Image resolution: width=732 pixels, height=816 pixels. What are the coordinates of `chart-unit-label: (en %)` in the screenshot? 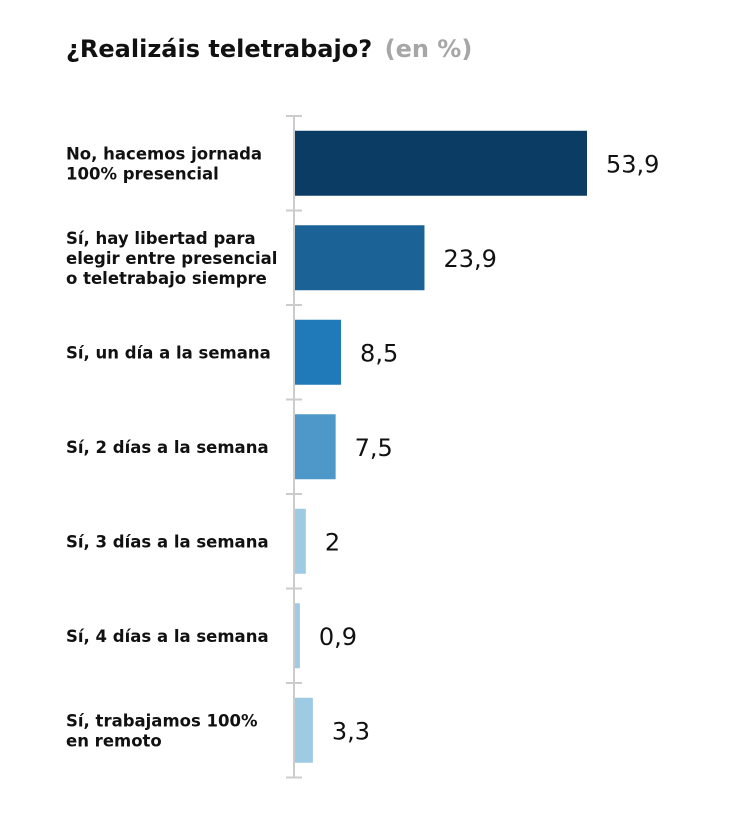 It's located at (429, 49).